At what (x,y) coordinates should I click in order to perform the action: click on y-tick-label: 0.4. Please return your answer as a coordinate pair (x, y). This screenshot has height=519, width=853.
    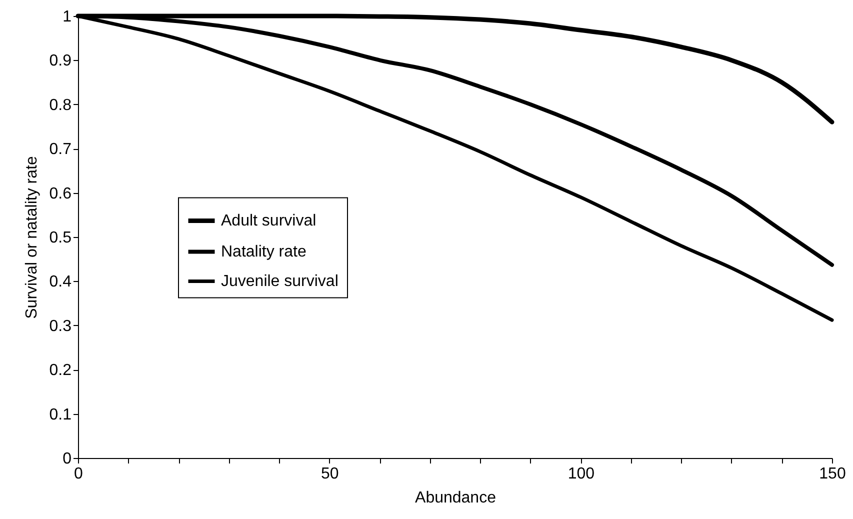
    Looking at the image, I should click on (60, 282).